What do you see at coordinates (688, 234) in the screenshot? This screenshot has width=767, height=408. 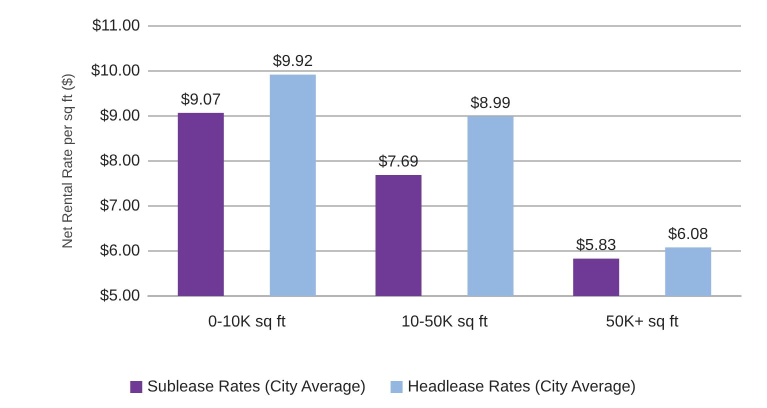 I see `data-label: $6.08` at bounding box center [688, 234].